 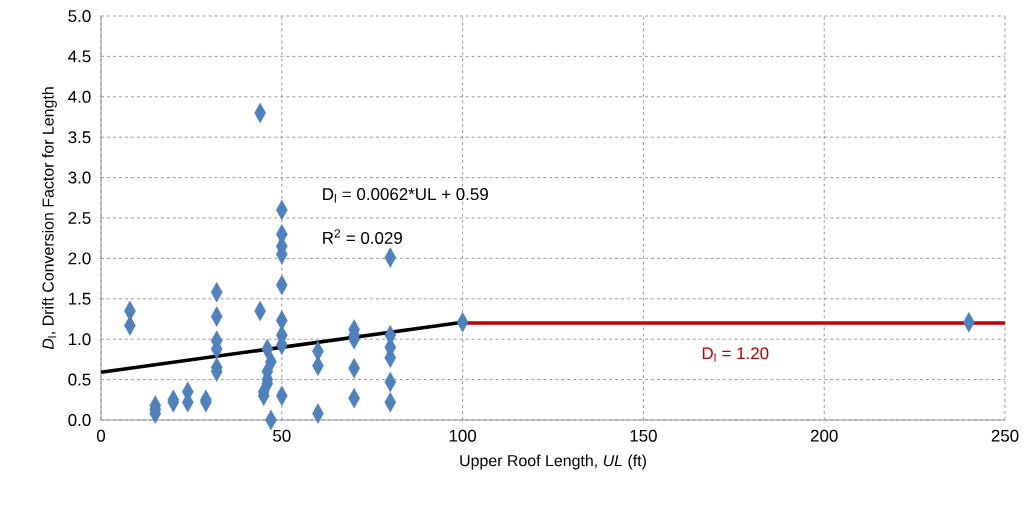 What do you see at coordinates (362, 236) in the screenshot?
I see `annotation: R$^{2}$ = 0.029` at bounding box center [362, 236].